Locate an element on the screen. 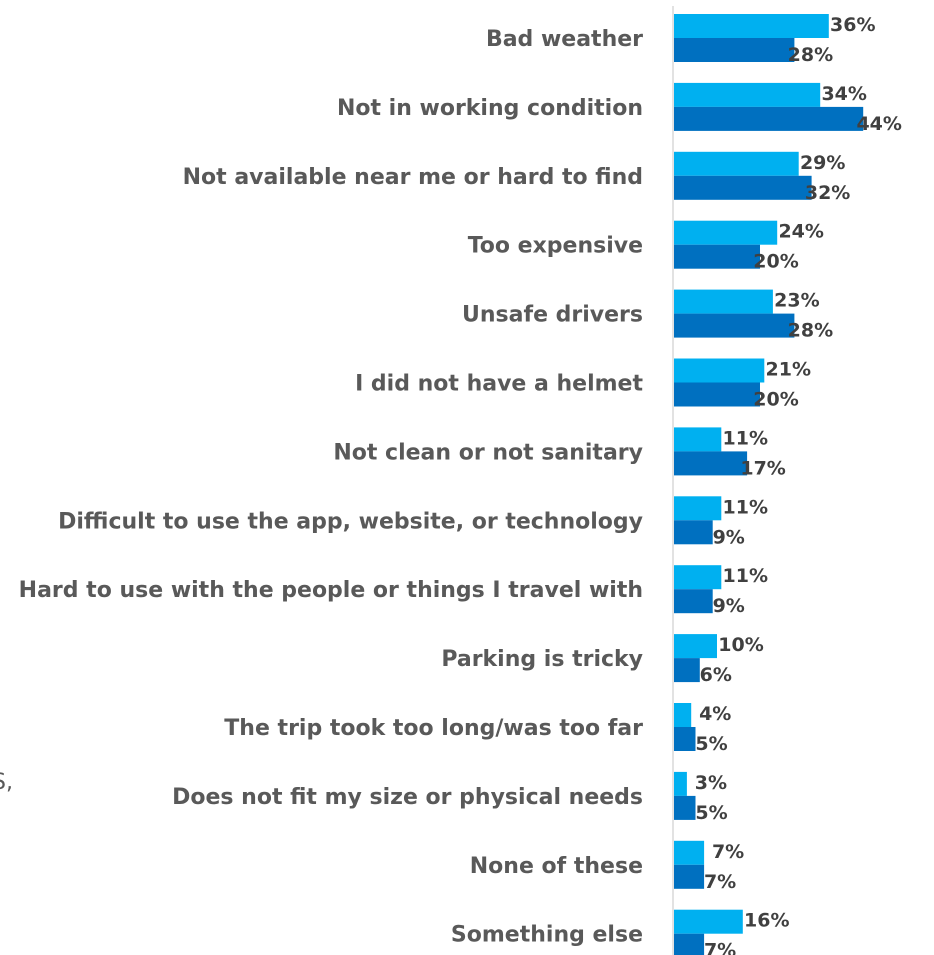 The height and width of the screenshot is (955, 934). bar-series-1-too-expensive is located at coordinates (726, 232).